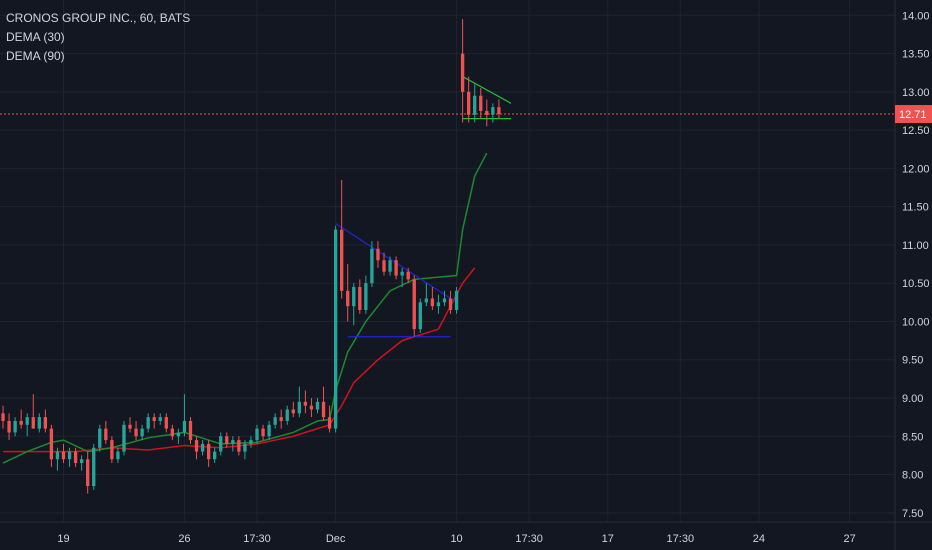  What do you see at coordinates (608, 539) in the screenshot?
I see `x-tick-label: 17` at bounding box center [608, 539].